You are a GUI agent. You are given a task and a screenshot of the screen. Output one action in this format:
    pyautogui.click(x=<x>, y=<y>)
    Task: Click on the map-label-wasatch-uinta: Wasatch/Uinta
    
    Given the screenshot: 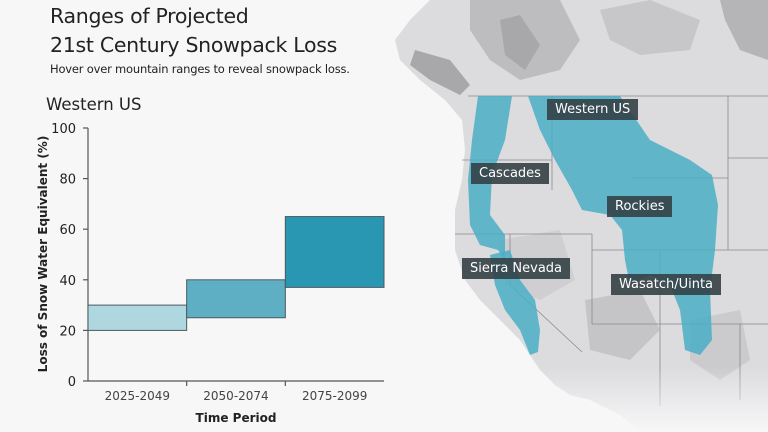 What is the action you would take?
    pyautogui.click(x=666, y=284)
    